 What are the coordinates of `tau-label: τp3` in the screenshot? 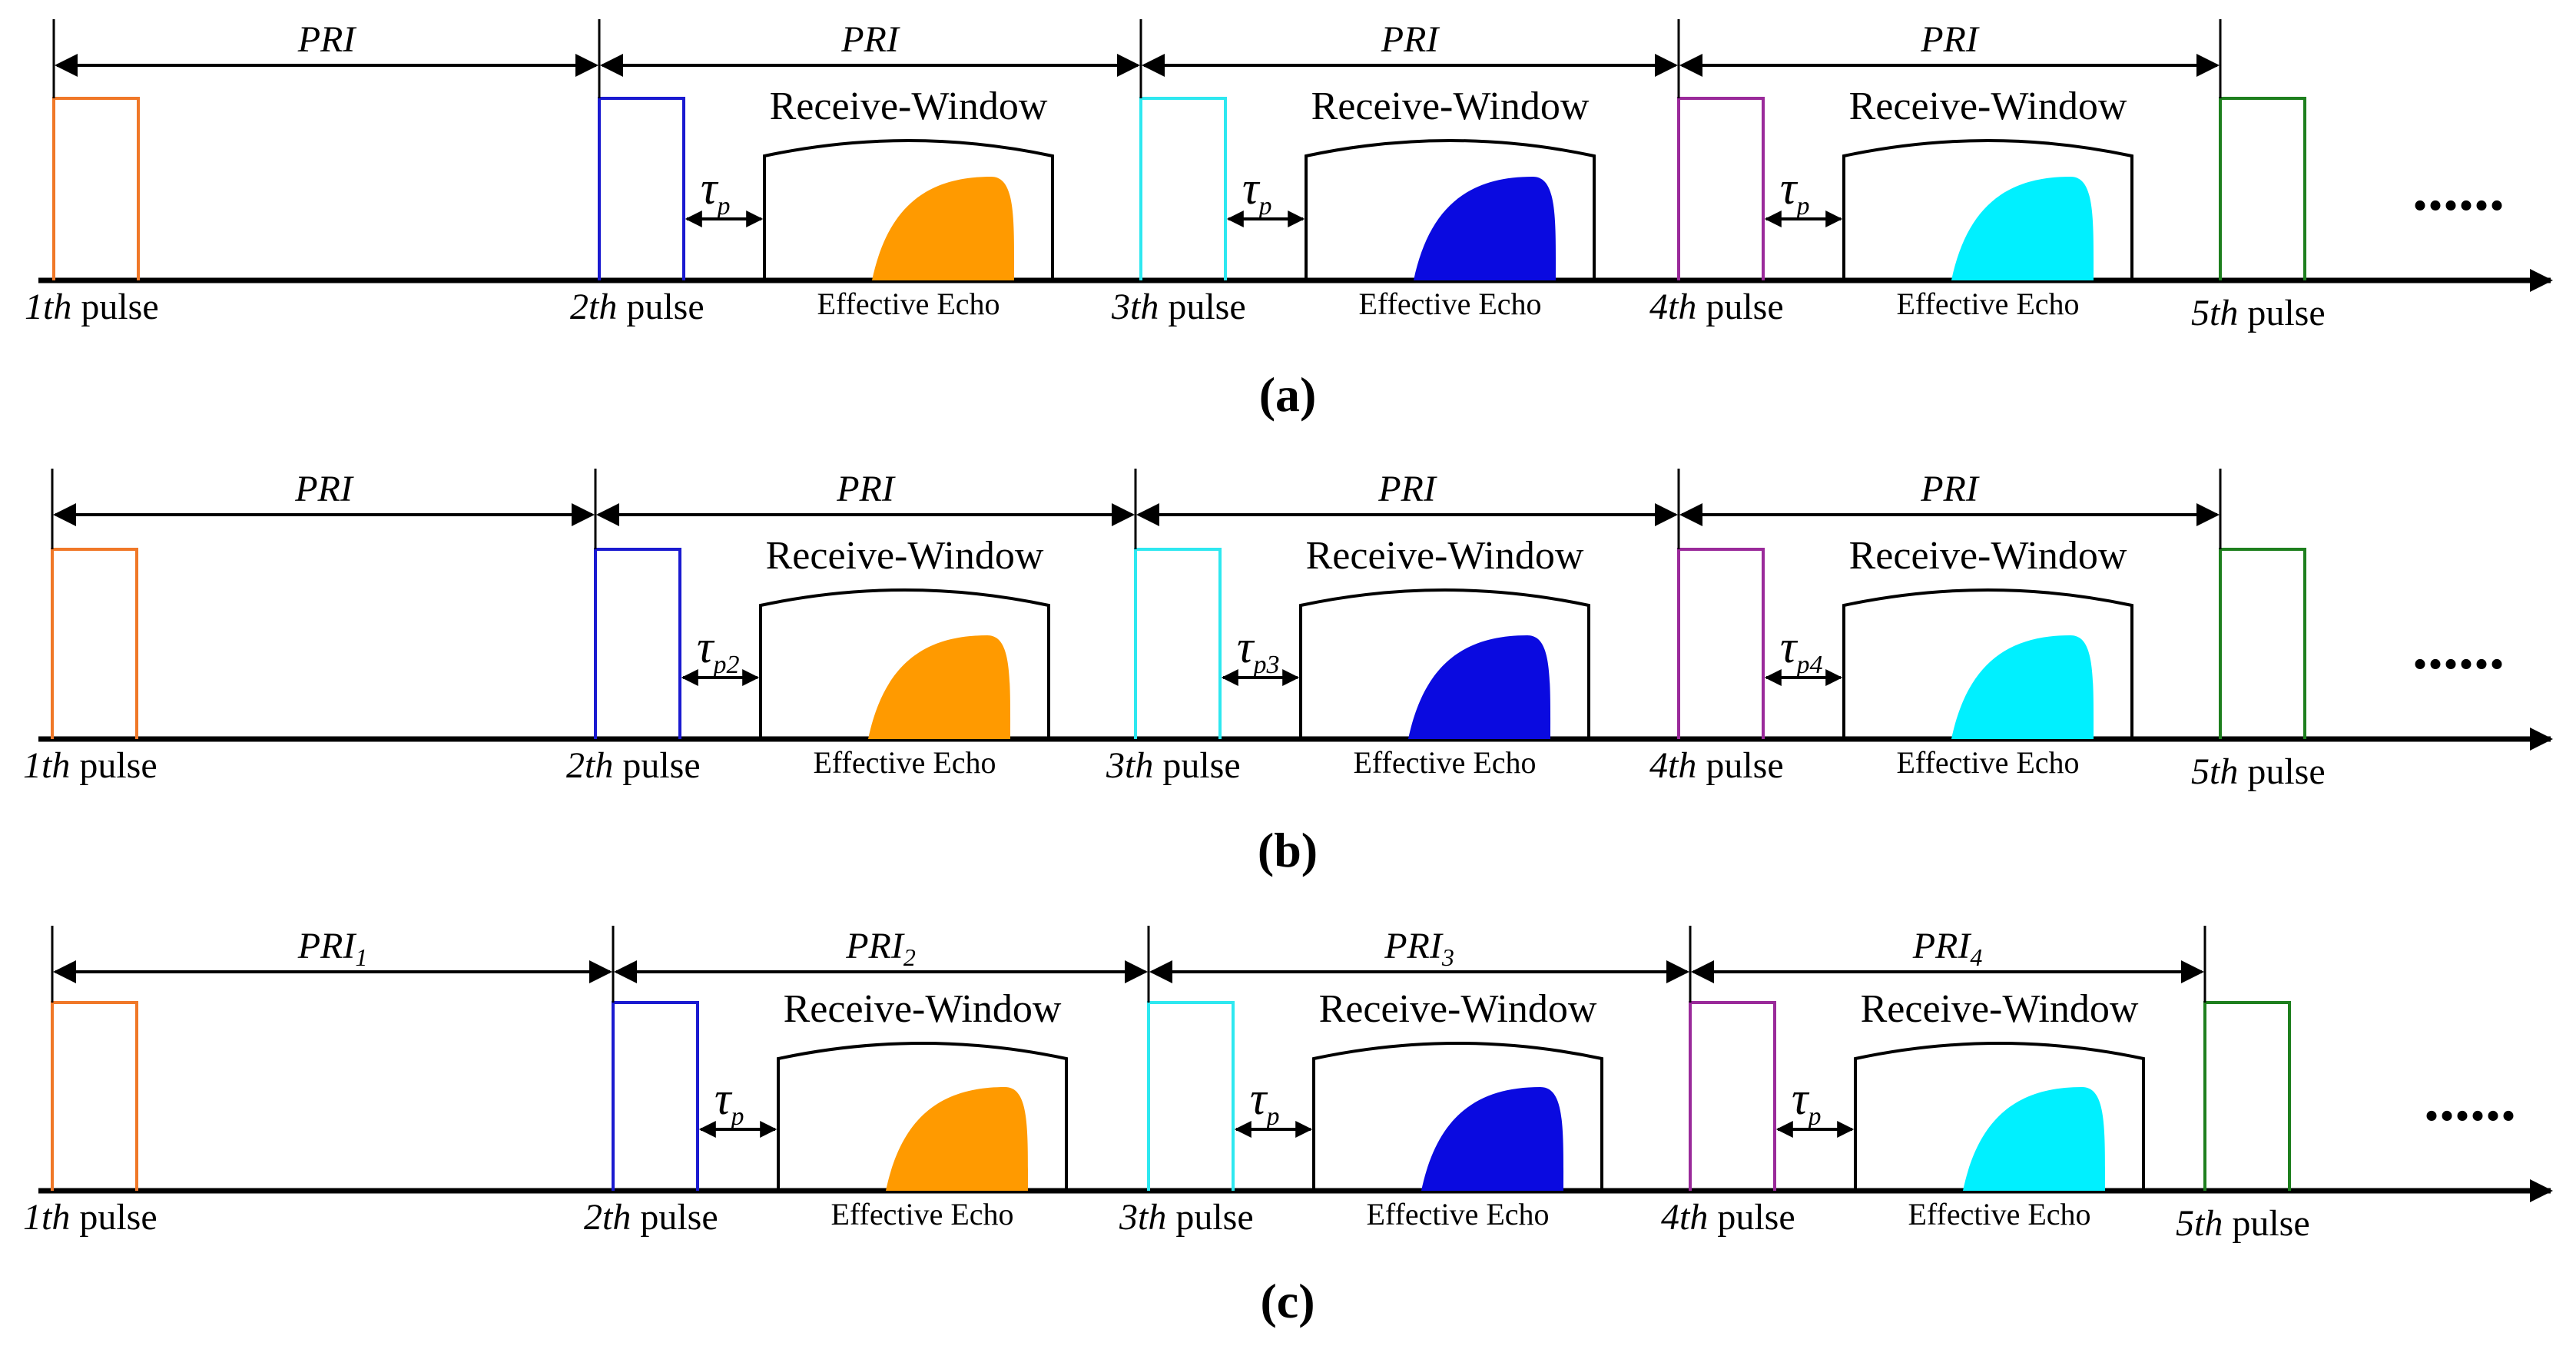 It's located at (1258, 650).